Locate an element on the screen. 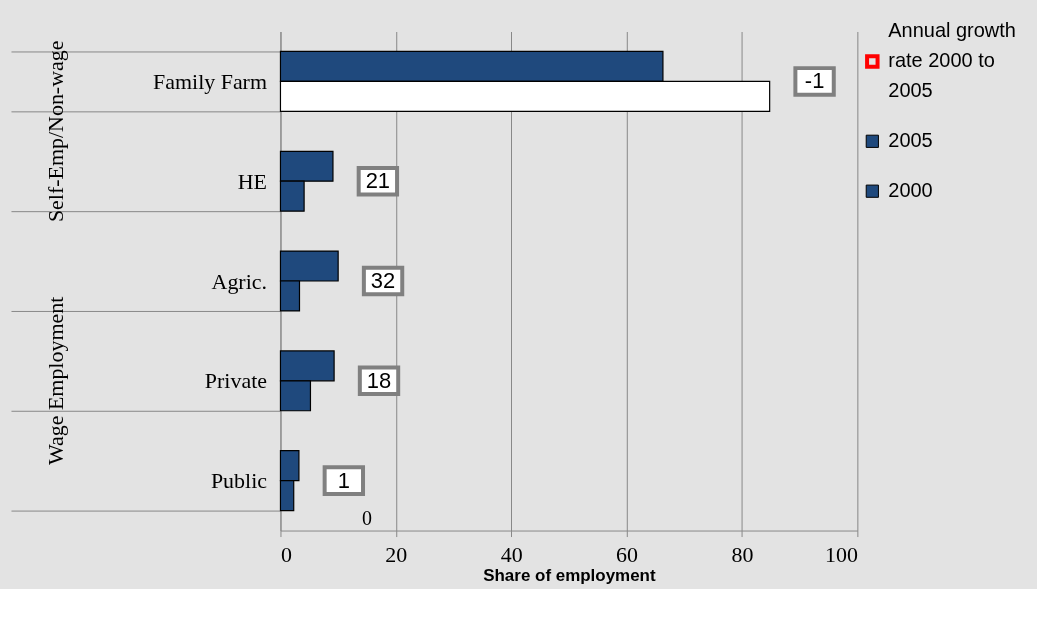 The image size is (1037, 620). text: 1 is located at coordinates (343, 480).